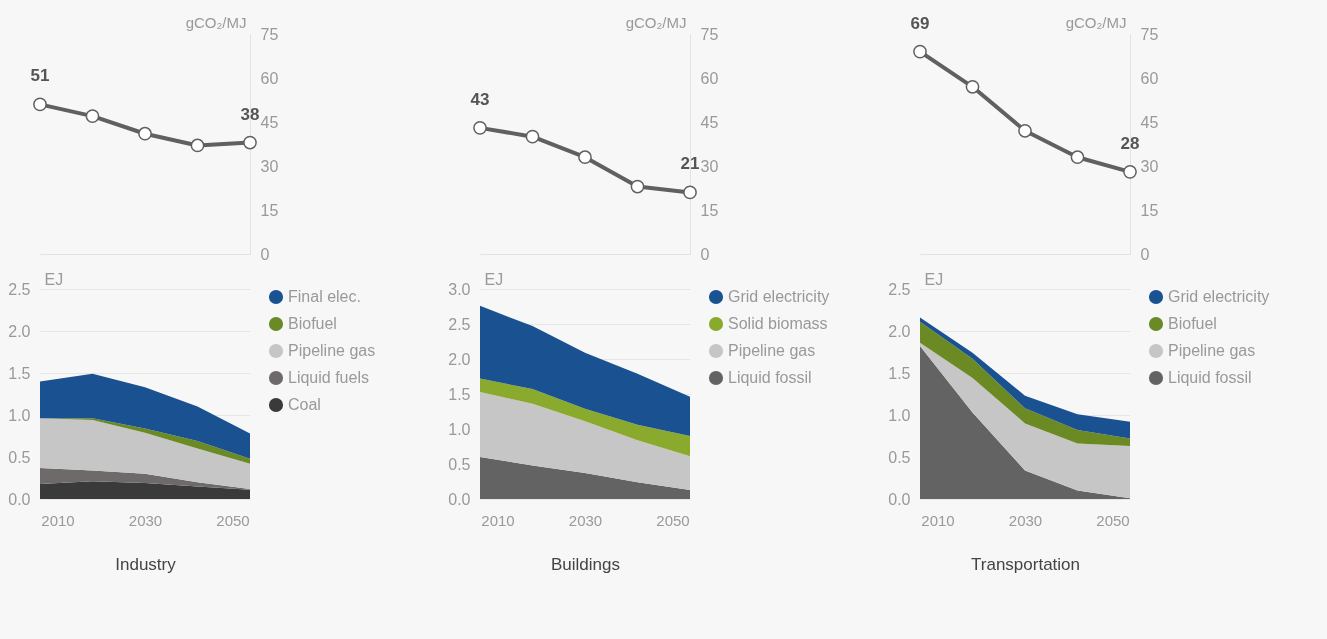 Image resolution: width=1327 pixels, height=639 pixels. What do you see at coordinates (304, 404) in the screenshot?
I see `legend-label: Coal` at bounding box center [304, 404].